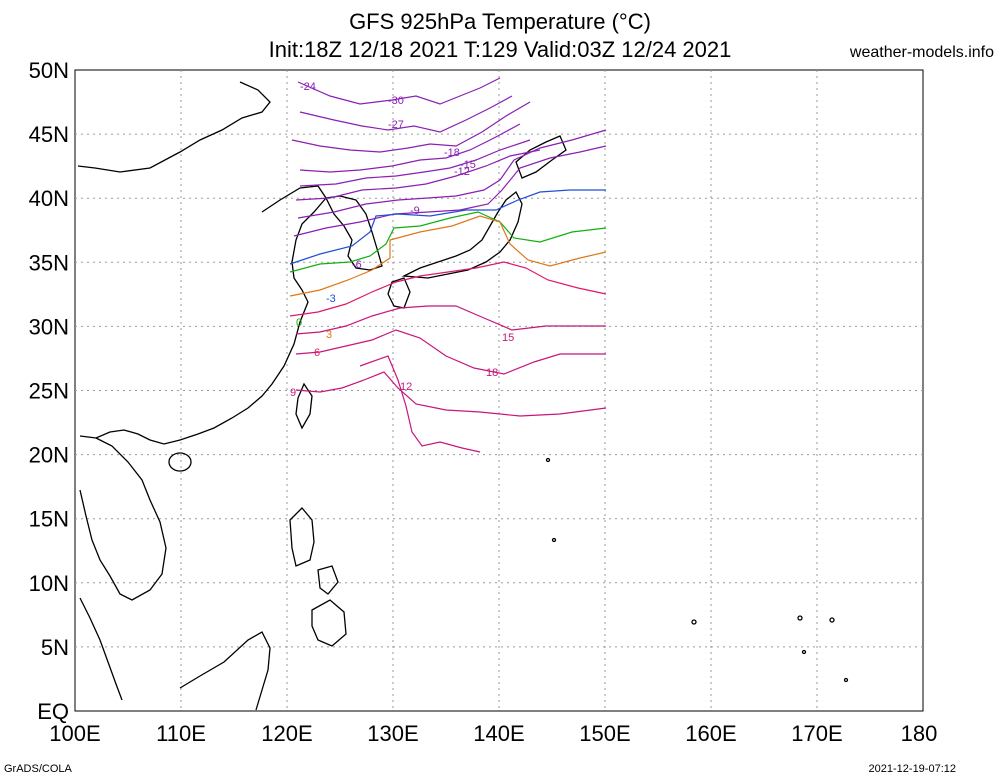 The width and height of the screenshot is (1000, 779). I want to click on hainan-island, so click(180, 462).